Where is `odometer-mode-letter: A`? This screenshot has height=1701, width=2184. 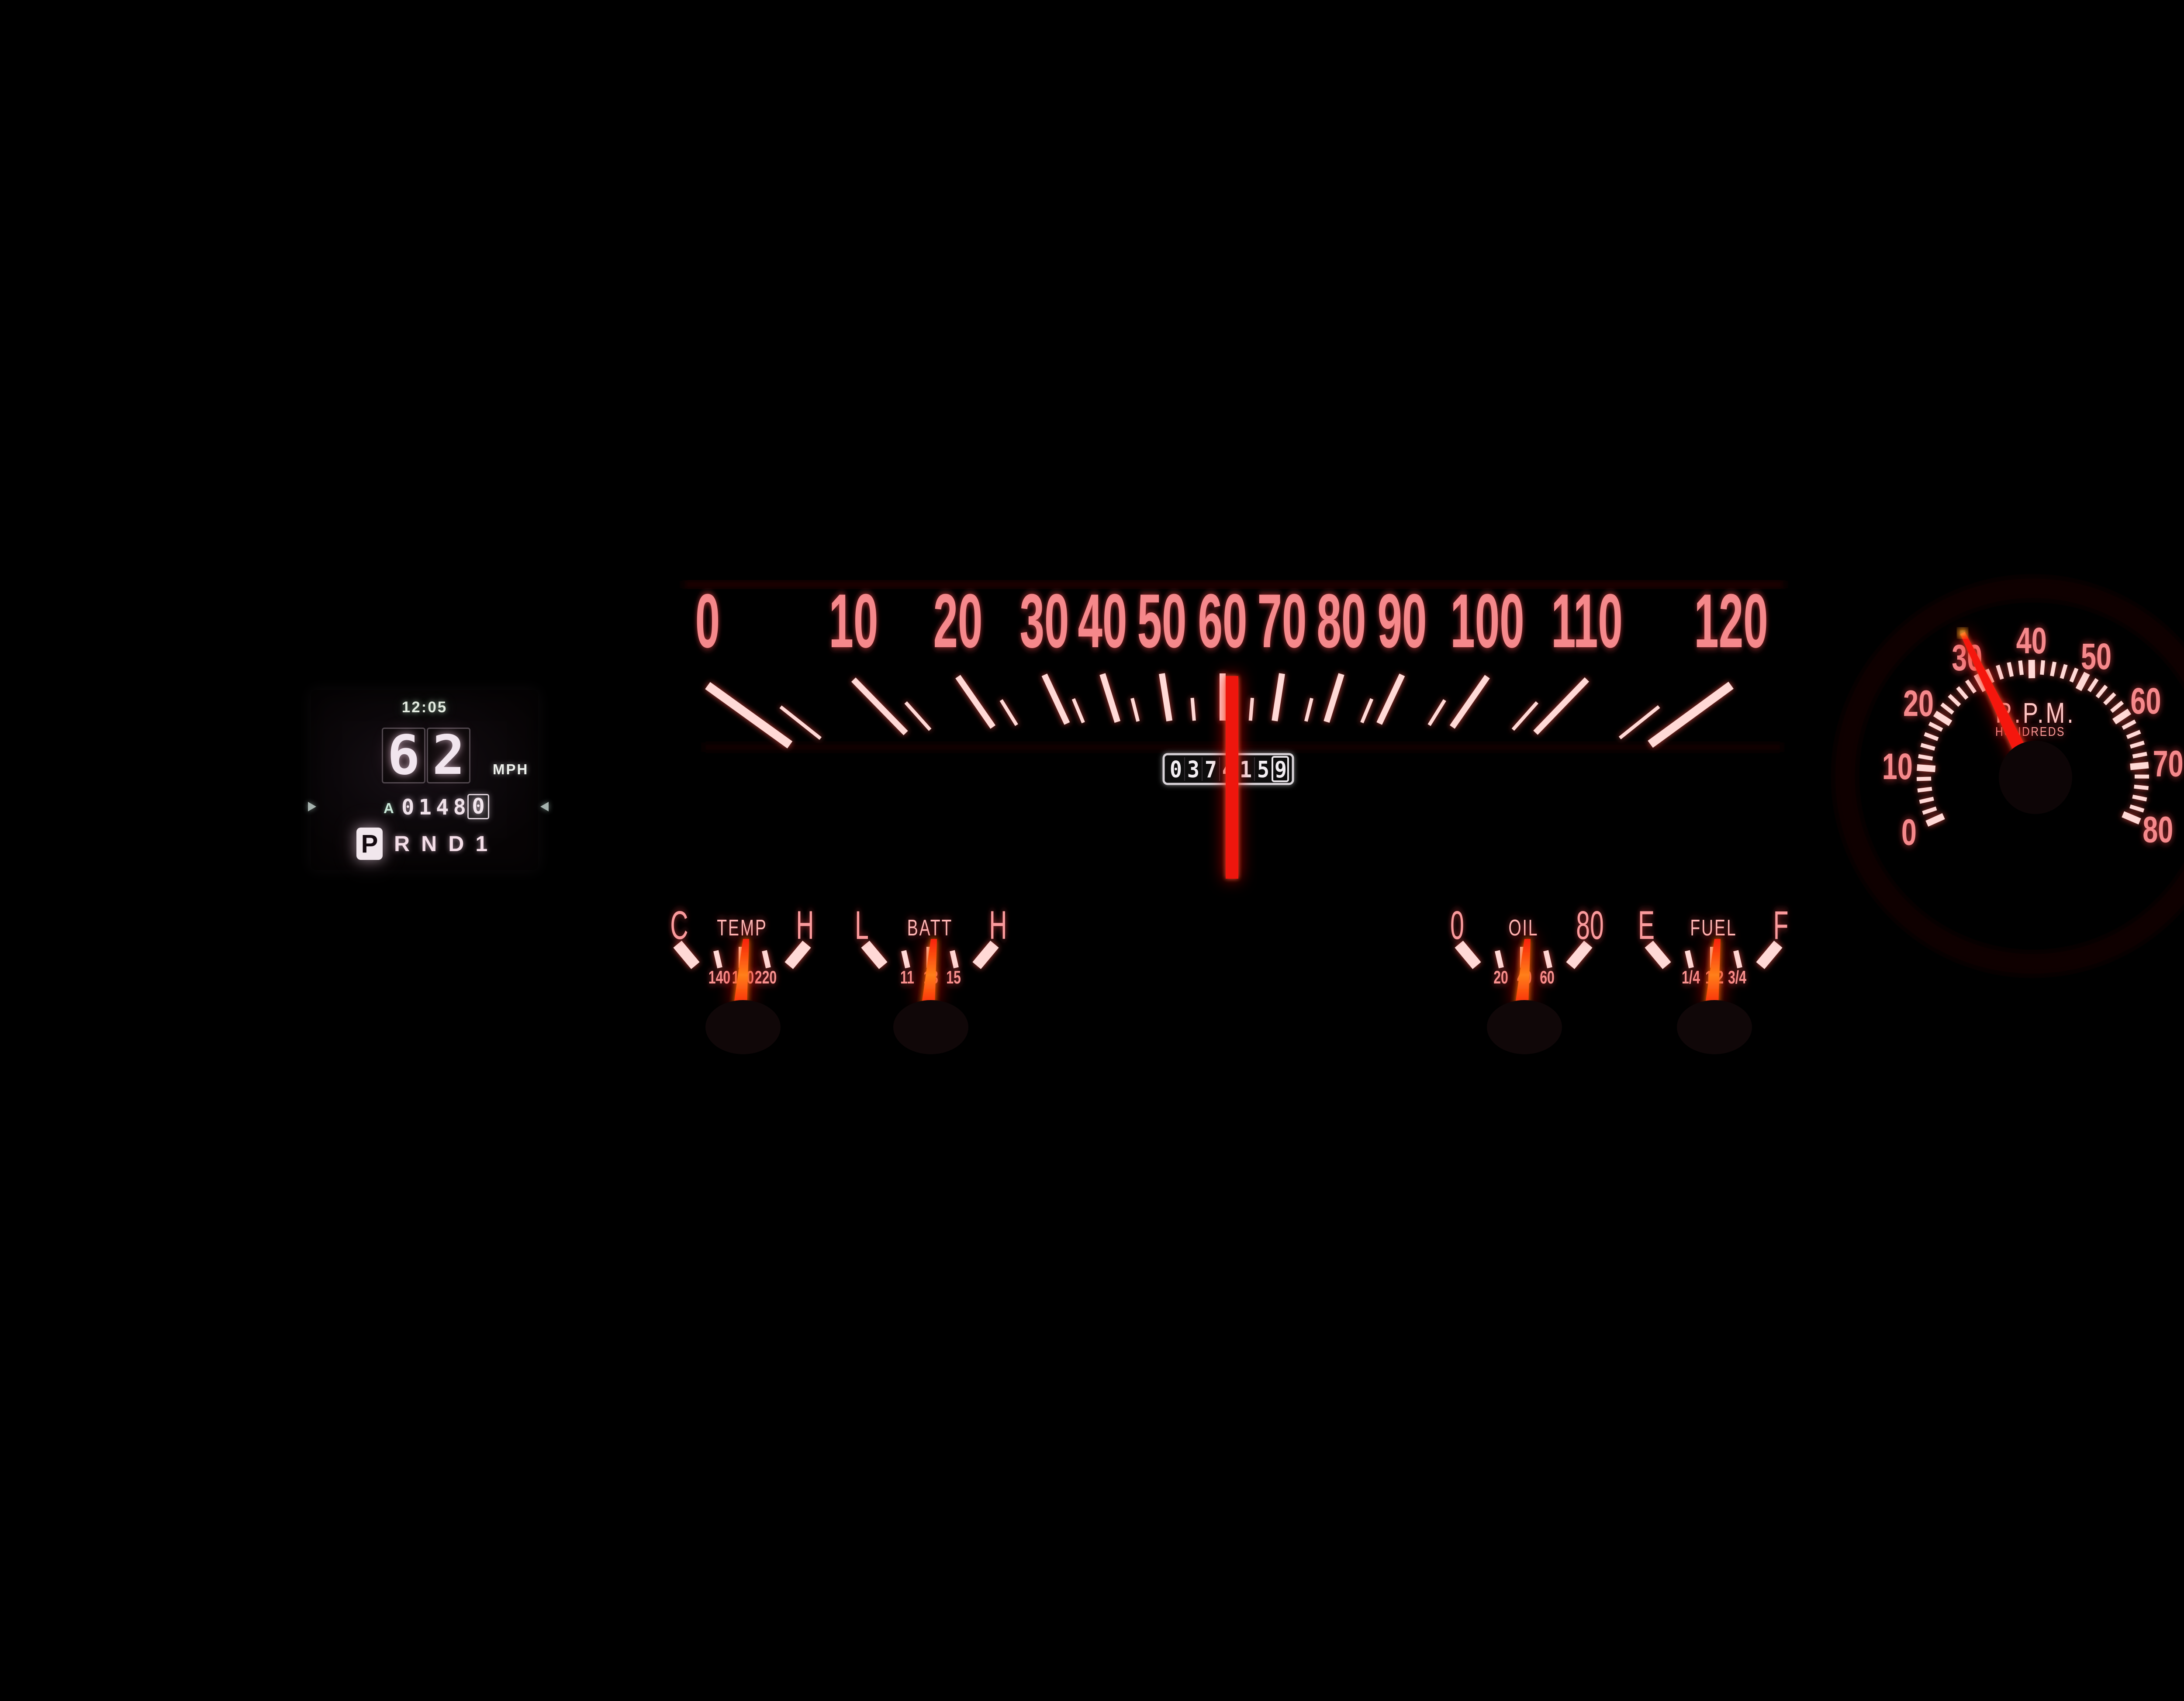 odometer-mode-letter: A is located at coordinates (389, 808).